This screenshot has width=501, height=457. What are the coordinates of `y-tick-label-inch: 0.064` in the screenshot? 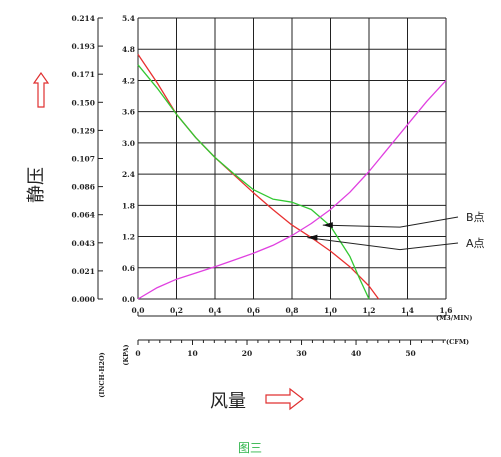 It's located at (84, 215).